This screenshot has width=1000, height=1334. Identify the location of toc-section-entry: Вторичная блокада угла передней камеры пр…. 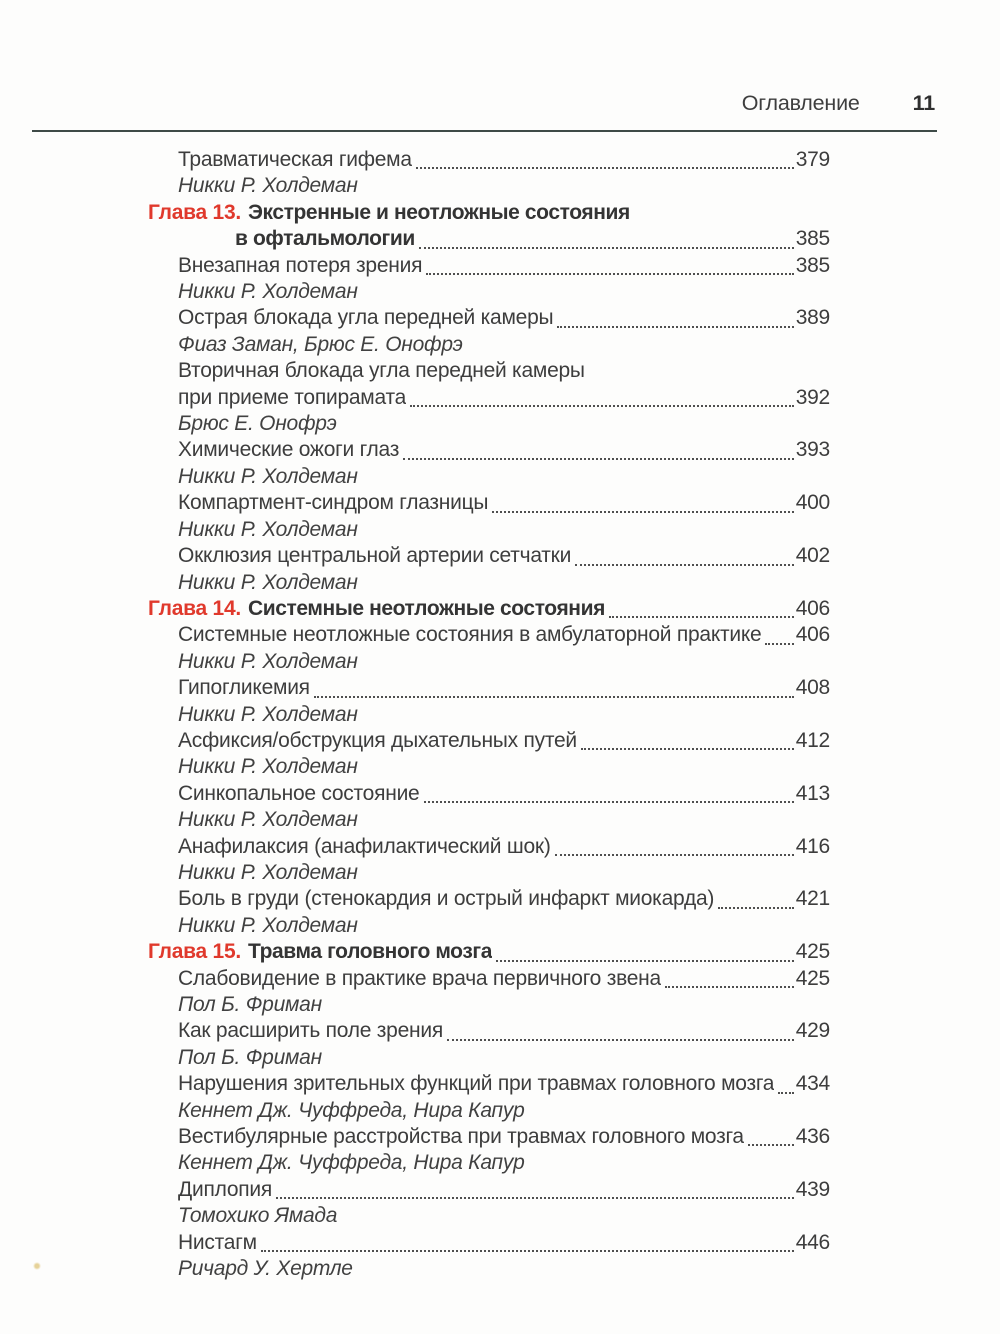
(504, 397).